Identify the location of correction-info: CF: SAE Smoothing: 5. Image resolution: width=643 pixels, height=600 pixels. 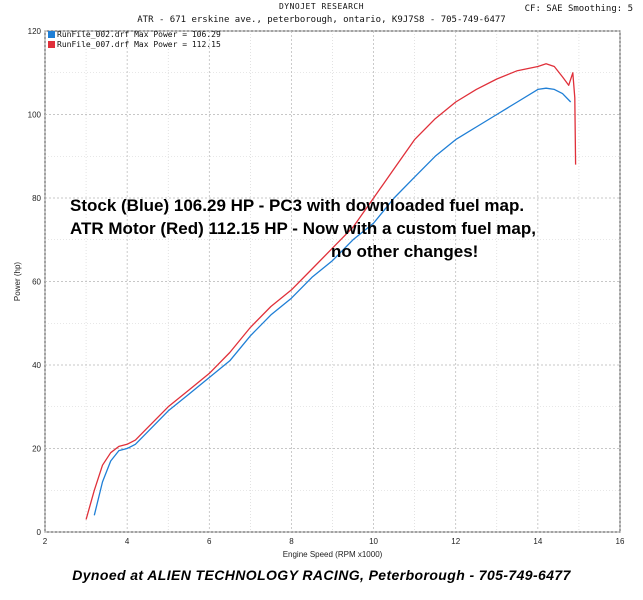
(578, 9).